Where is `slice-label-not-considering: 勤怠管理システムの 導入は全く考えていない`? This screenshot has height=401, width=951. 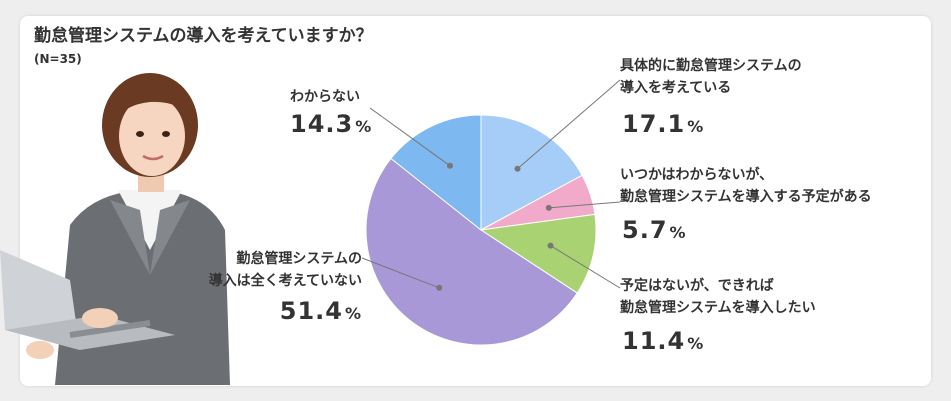 slice-label-not-considering: 勤怠管理システムの 導入は全く考えていない is located at coordinates (285, 270).